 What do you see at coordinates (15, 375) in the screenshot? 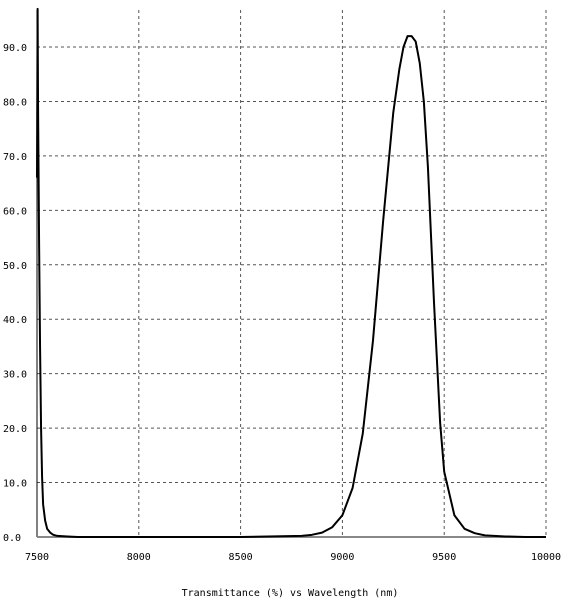
I see `y-tick-label: 30.0` at bounding box center [15, 375].